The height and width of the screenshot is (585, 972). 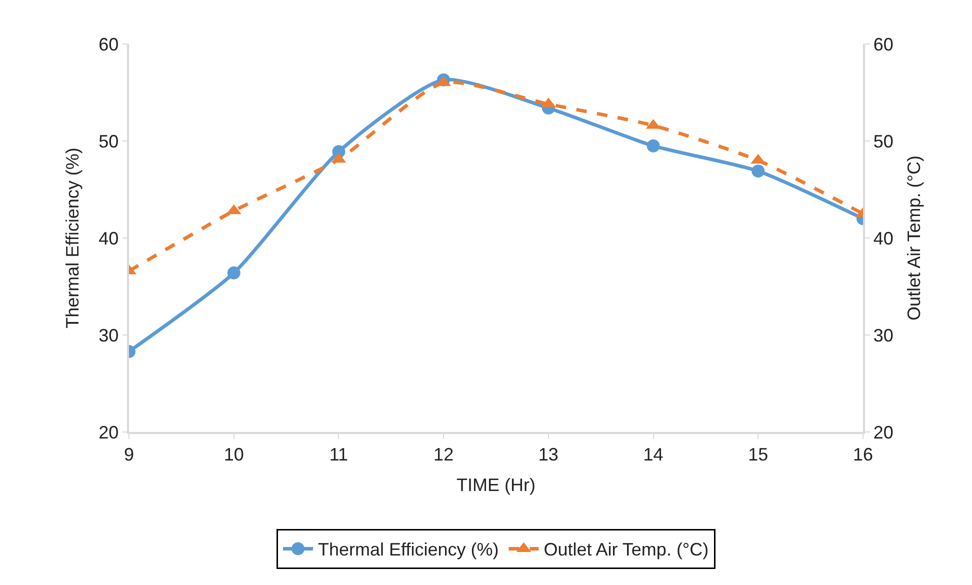 I want to click on x-tick-label: 12, so click(x=444, y=454).